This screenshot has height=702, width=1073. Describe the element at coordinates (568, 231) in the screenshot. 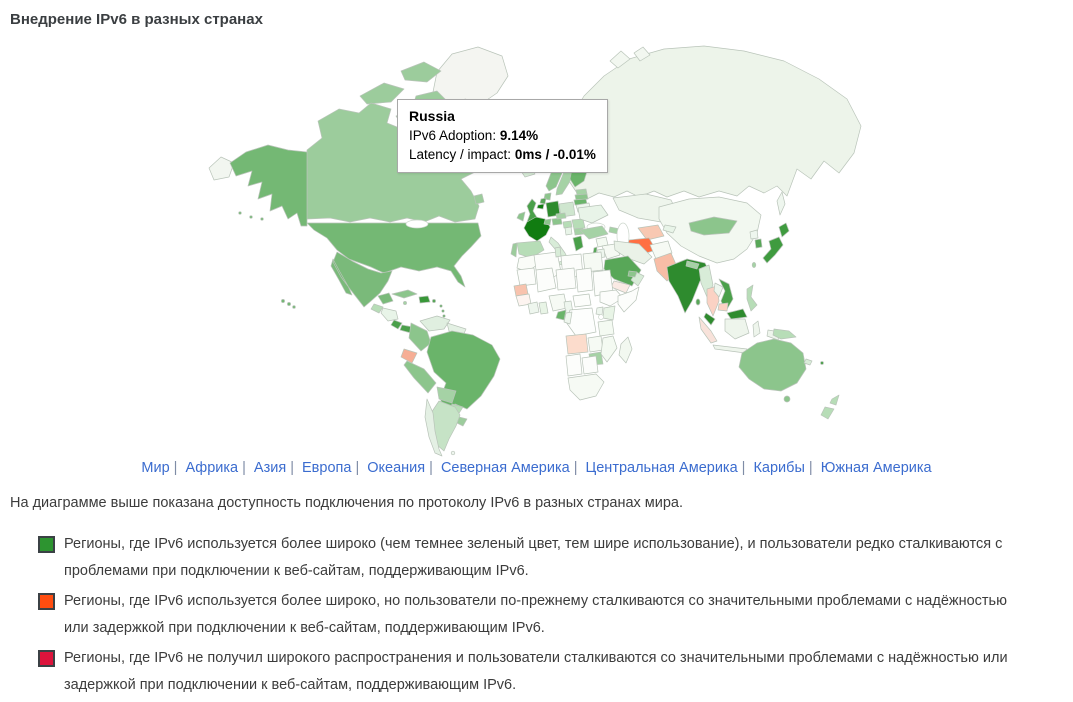

I see `country-serbia` at that location.